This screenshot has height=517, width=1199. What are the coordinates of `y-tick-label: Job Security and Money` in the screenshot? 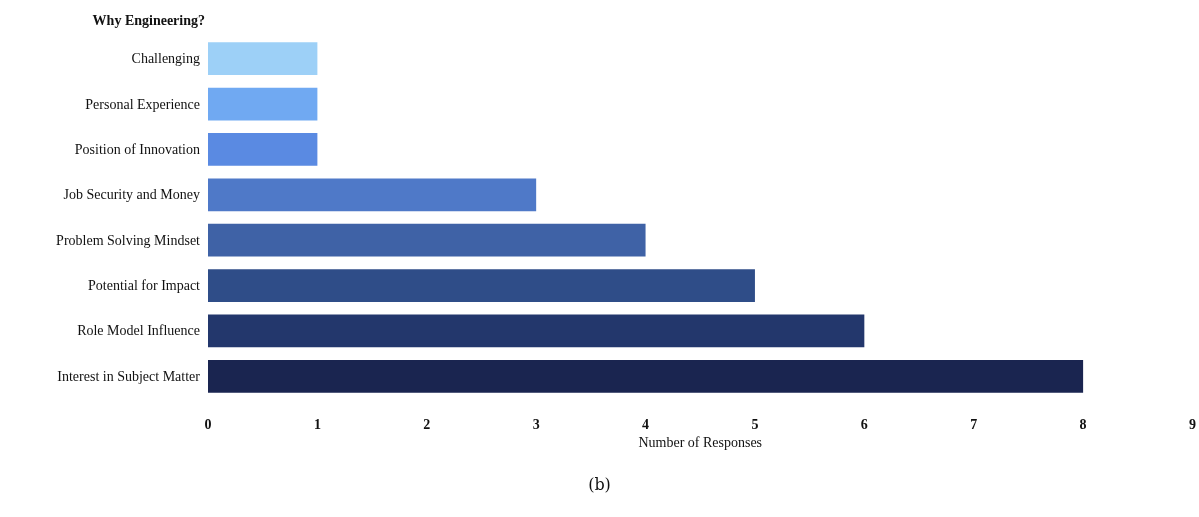 It's located at (131, 195).